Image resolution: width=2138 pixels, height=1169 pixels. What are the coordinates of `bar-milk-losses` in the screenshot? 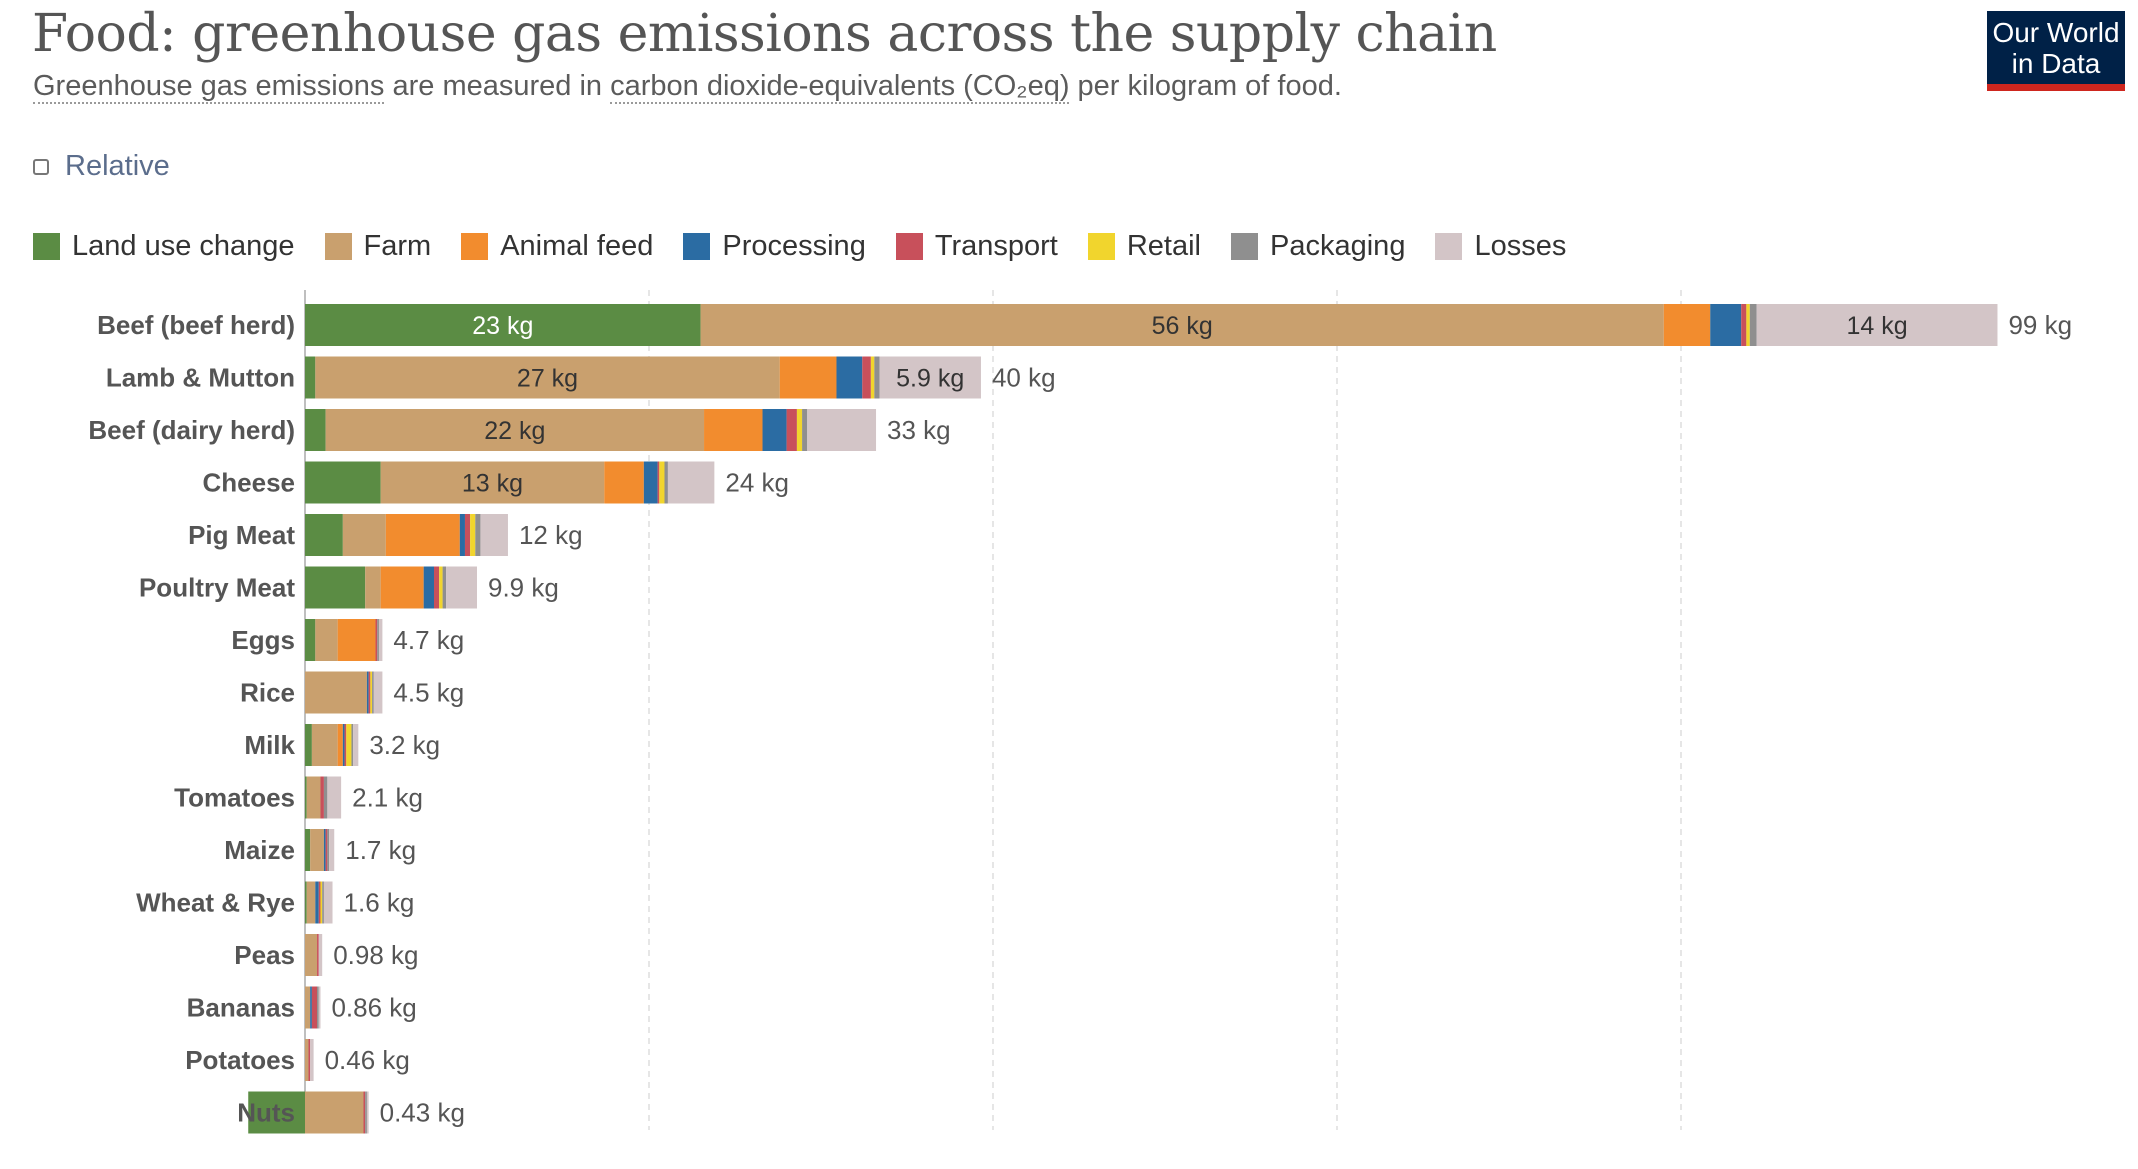 It's located at (356, 745).